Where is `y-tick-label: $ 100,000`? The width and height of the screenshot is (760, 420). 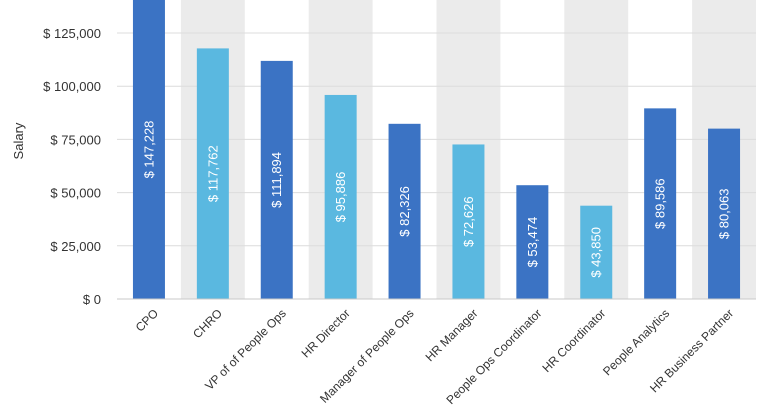
y-tick-label: $ 100,000 is located at coordinates (72, 86).